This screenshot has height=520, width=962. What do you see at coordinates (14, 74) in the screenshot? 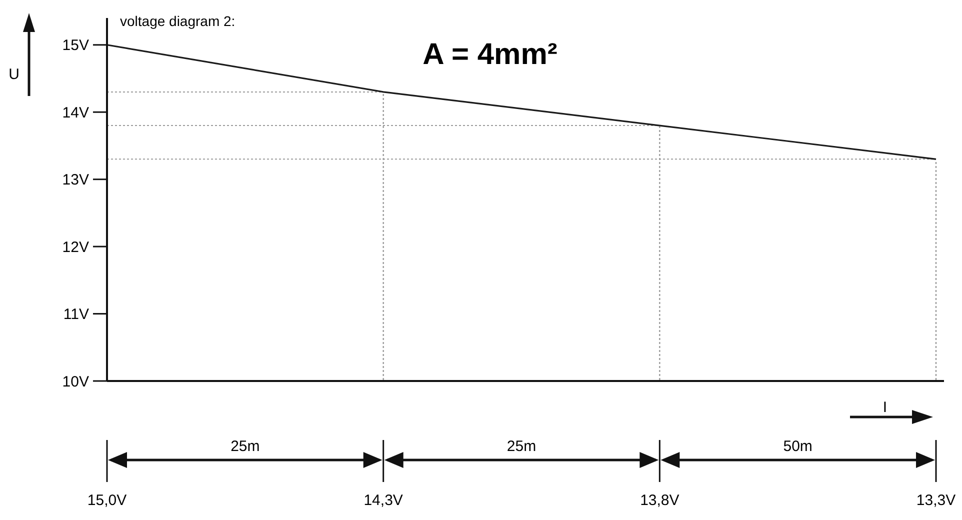
I see `y-axis-title: U` at bounding box center [14, 74].